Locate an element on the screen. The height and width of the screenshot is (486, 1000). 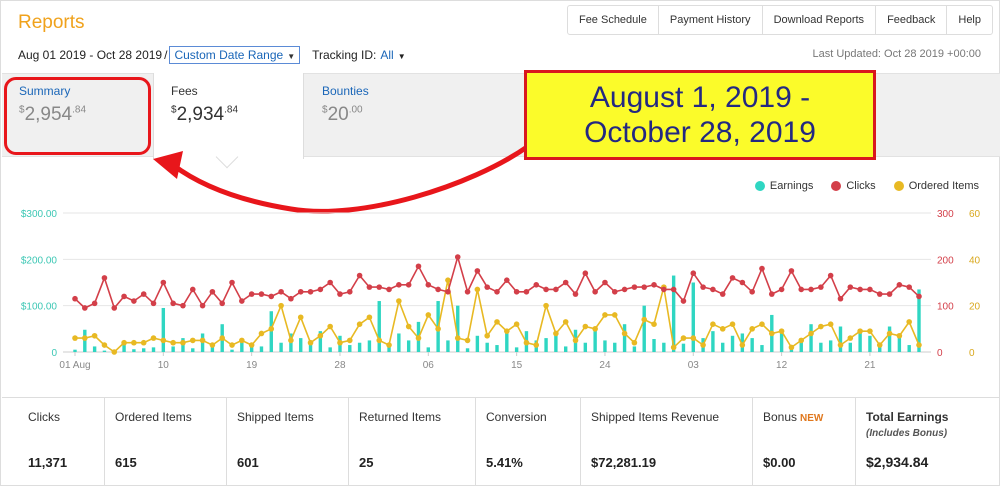
date-range-select: Custom Date Range ▼ is located at coordinates (235, 55).